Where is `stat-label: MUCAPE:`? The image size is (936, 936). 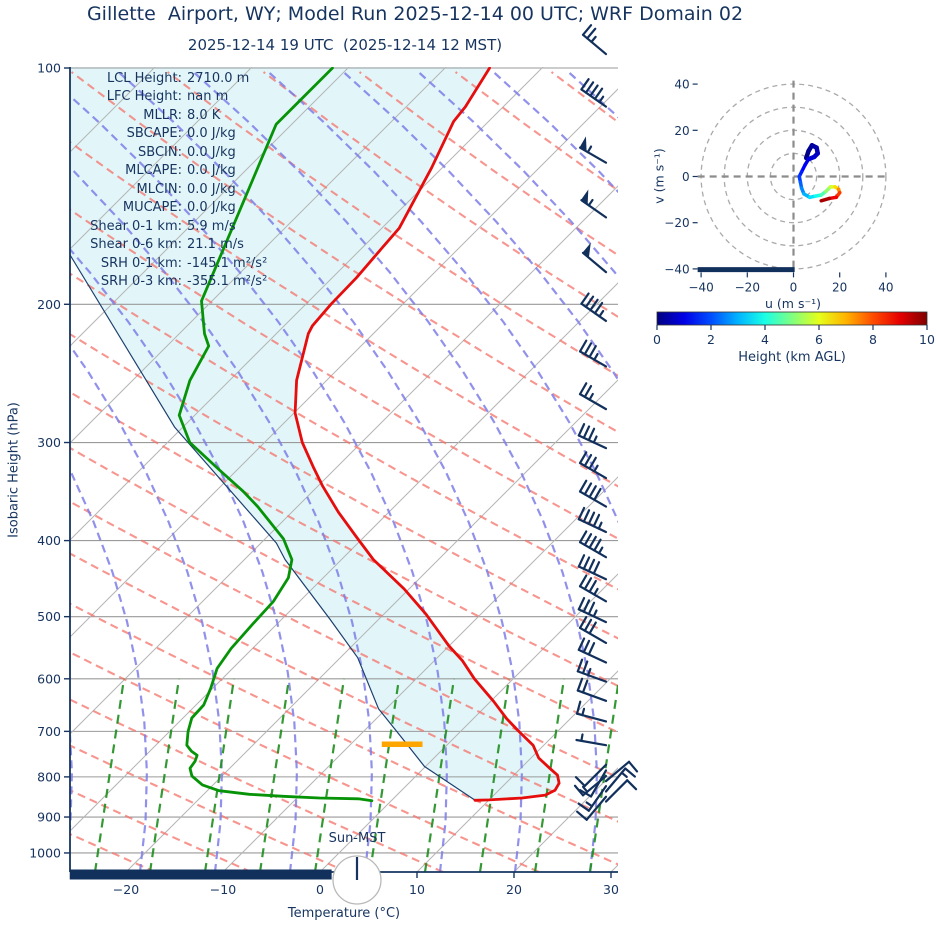
stat-label: MUCAPE: is located at coordinates (152, 208).